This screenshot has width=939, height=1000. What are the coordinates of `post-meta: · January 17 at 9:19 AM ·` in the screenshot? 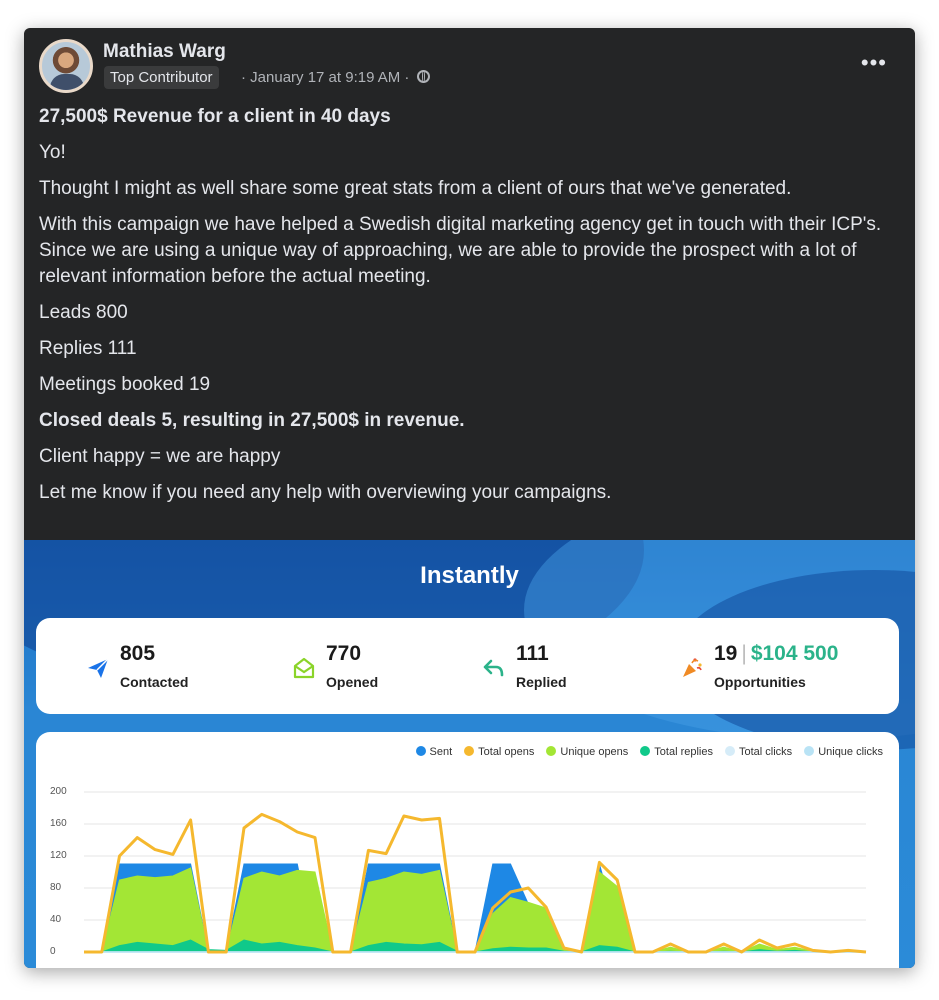 It's located at (335, 77).